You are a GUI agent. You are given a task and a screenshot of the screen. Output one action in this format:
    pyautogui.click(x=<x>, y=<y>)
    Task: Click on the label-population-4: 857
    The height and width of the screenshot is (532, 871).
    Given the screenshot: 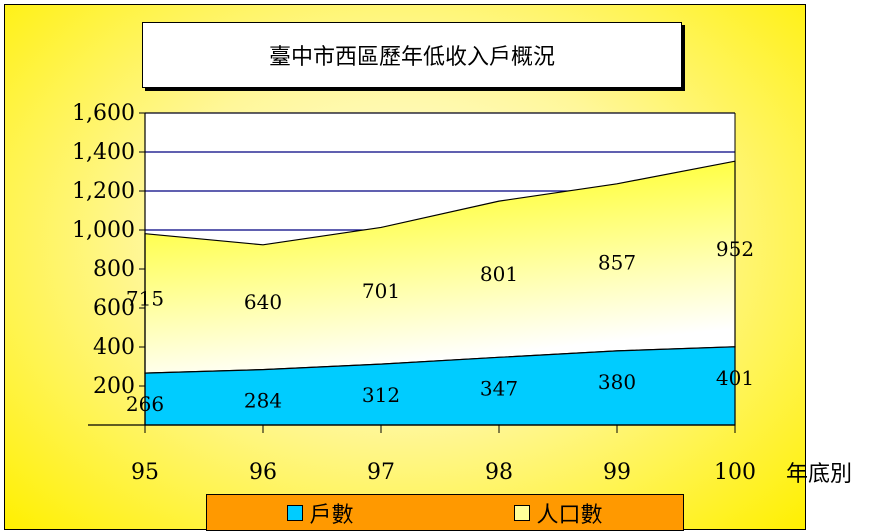 What is the action you would take?
    pyautogui.click(x=617, y=262)
    